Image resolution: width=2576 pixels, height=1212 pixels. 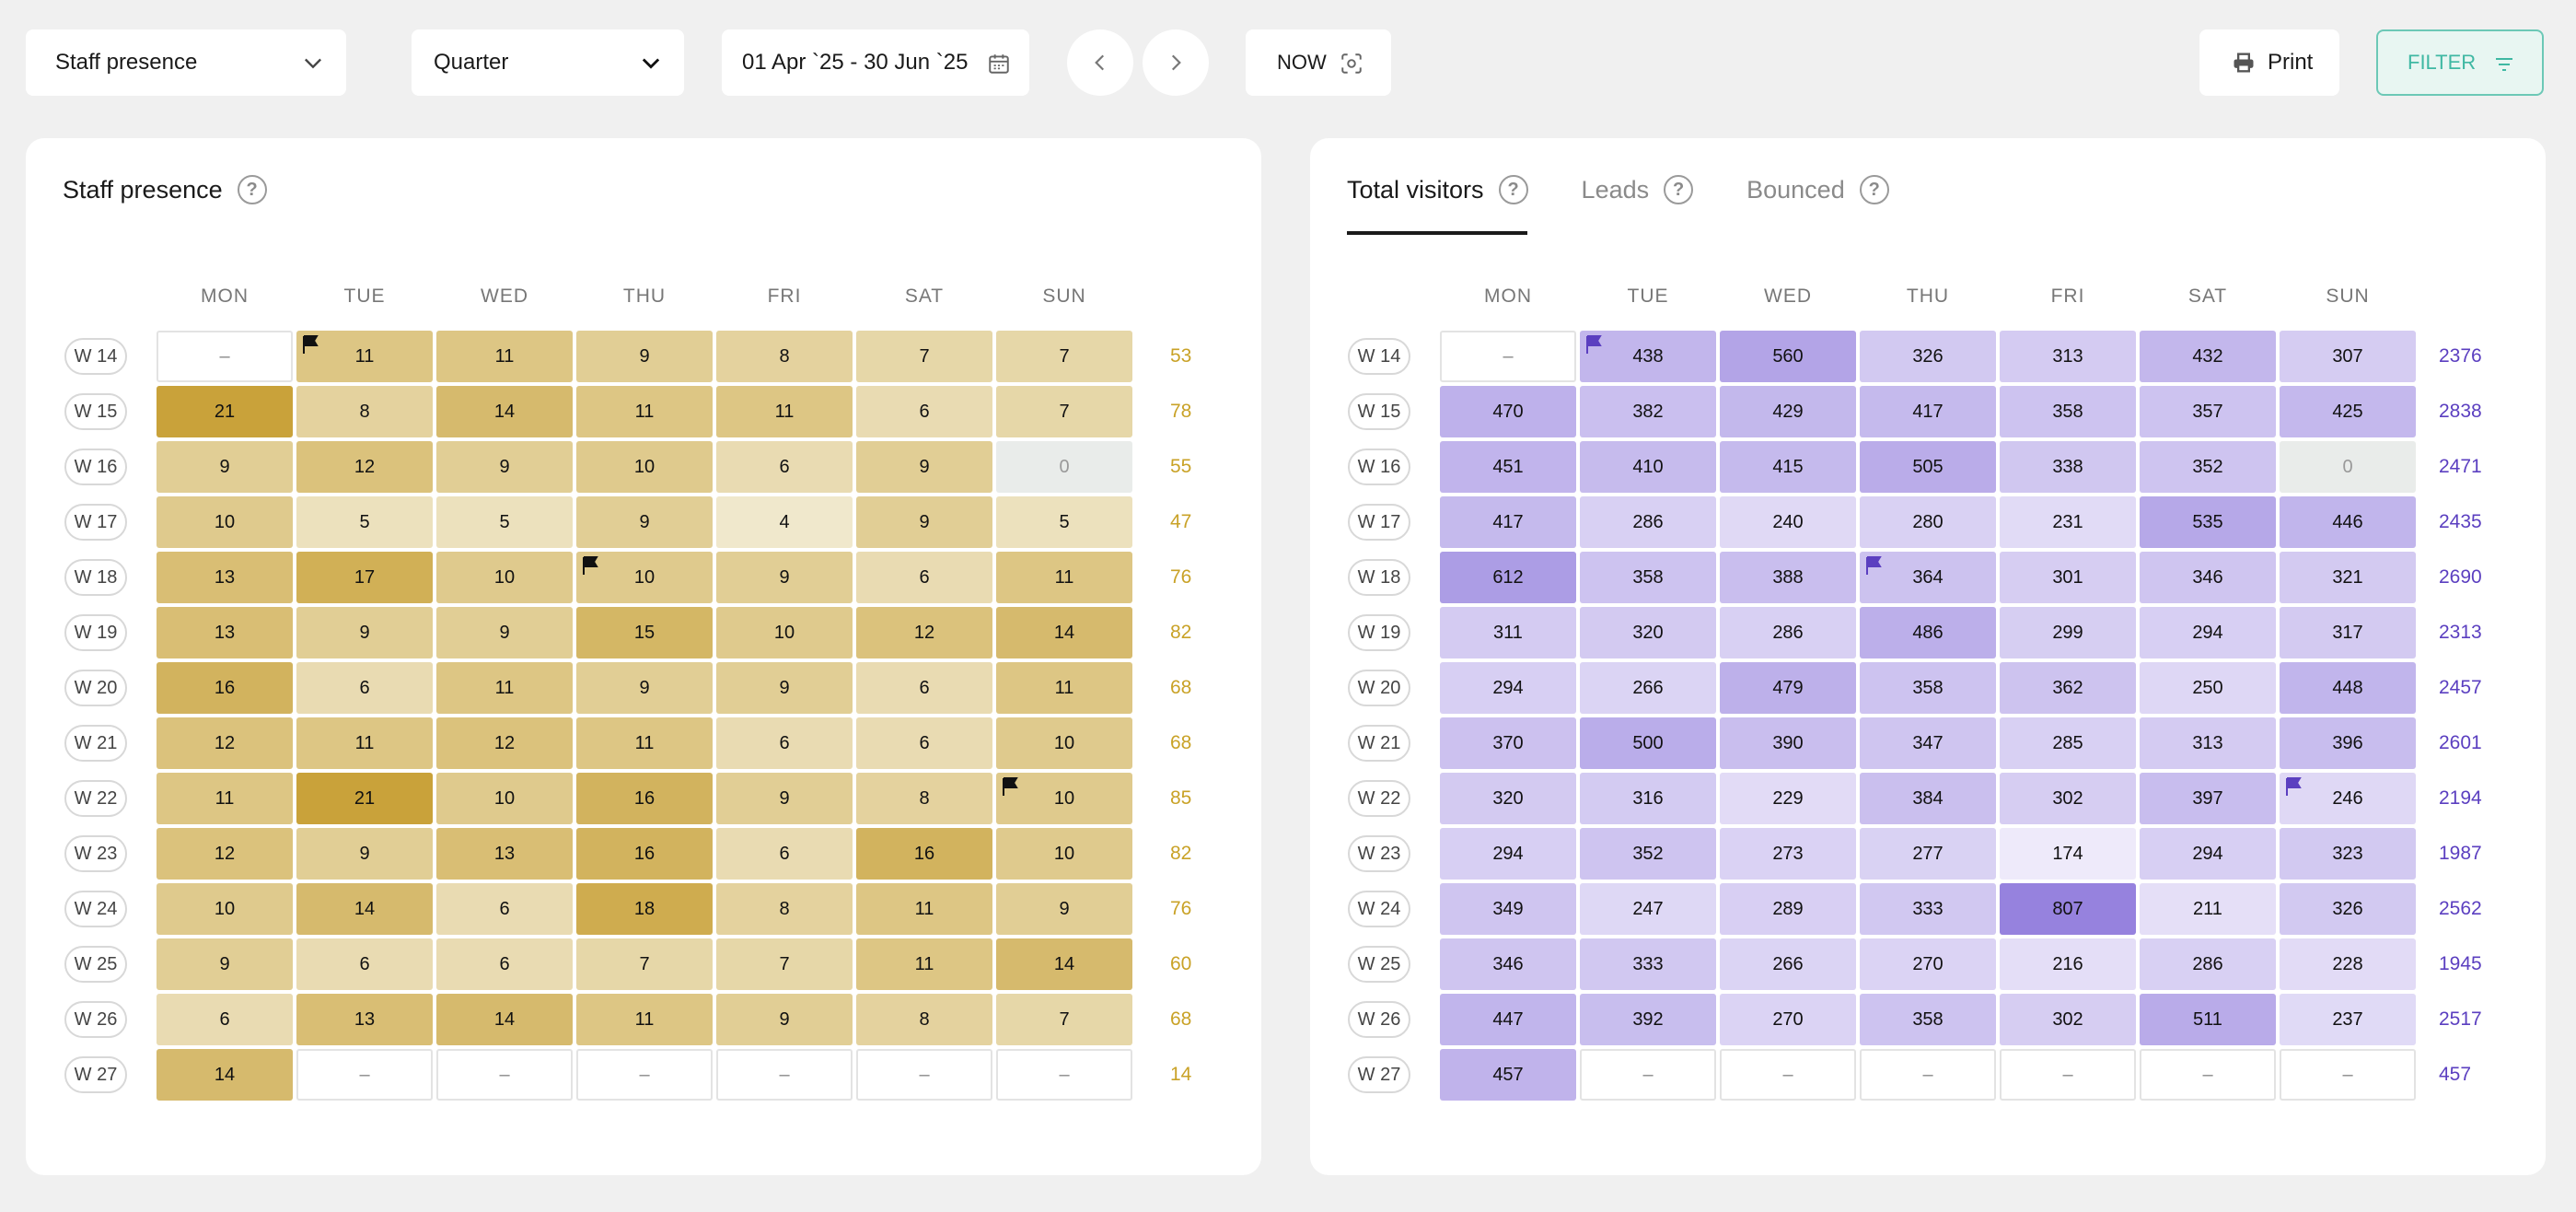 What do you see at coordinates (1788, 411) in the screenshot?
I see `heatmap-cell: 429` at bounding box center [1788, 411].